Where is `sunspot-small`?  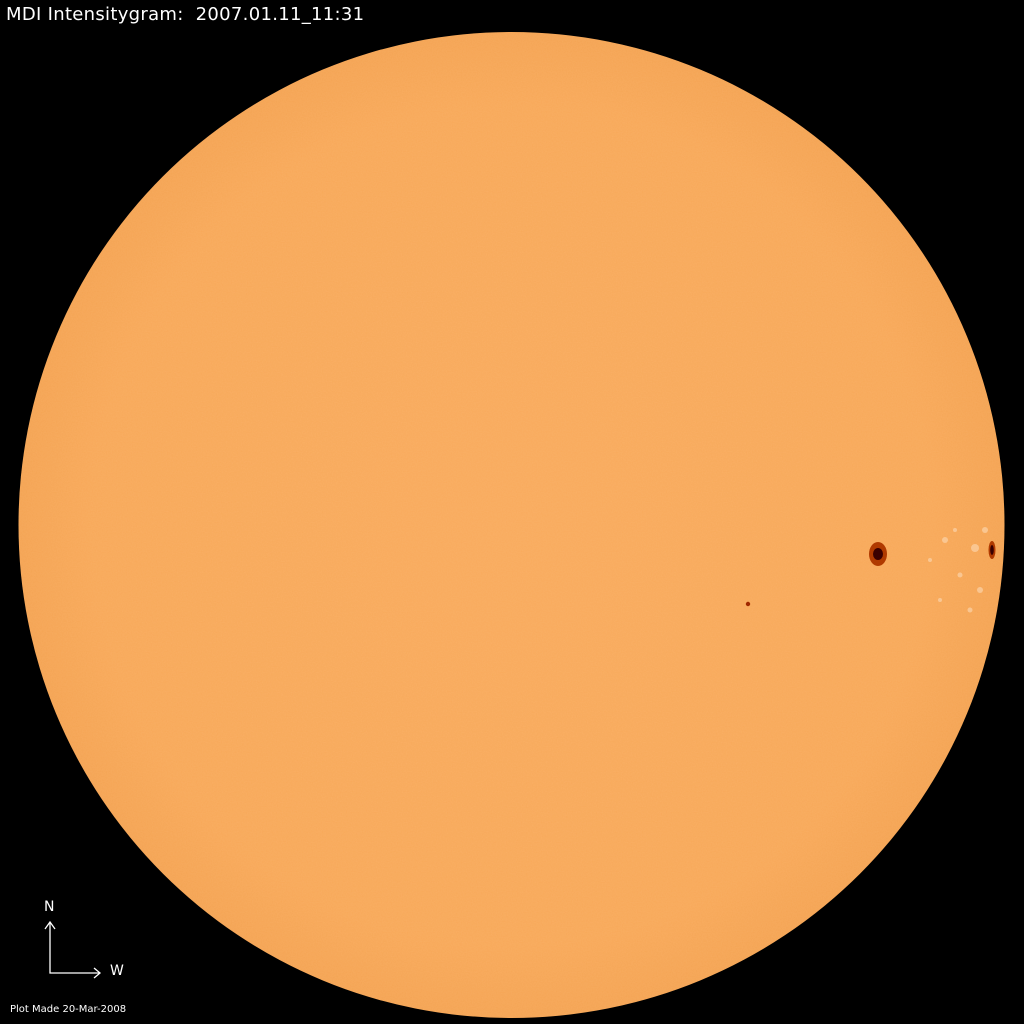 sunspot-small is located at coordinates (748, 604).